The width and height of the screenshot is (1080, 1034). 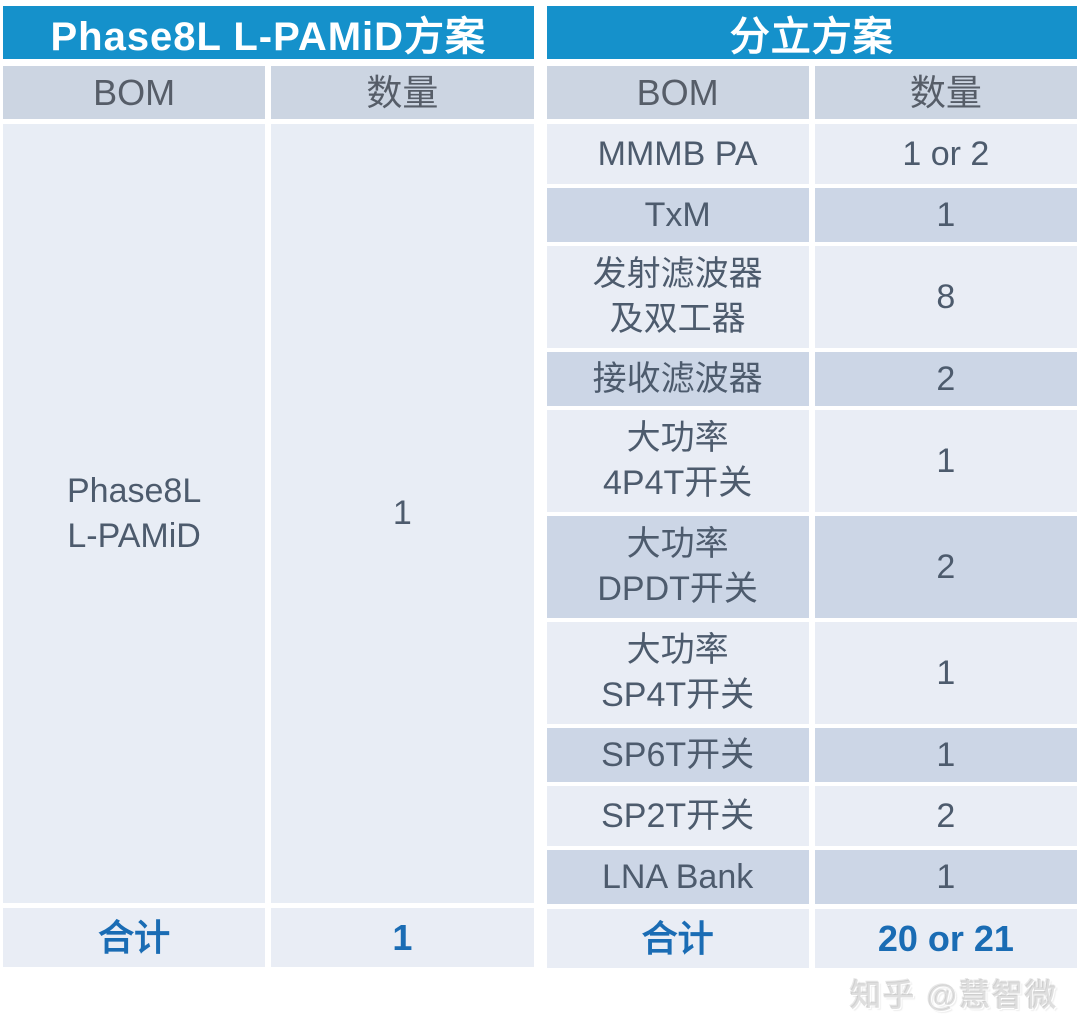 I want to click on lpamid-header-row: BOM 数量, so click(x=268, y=92).